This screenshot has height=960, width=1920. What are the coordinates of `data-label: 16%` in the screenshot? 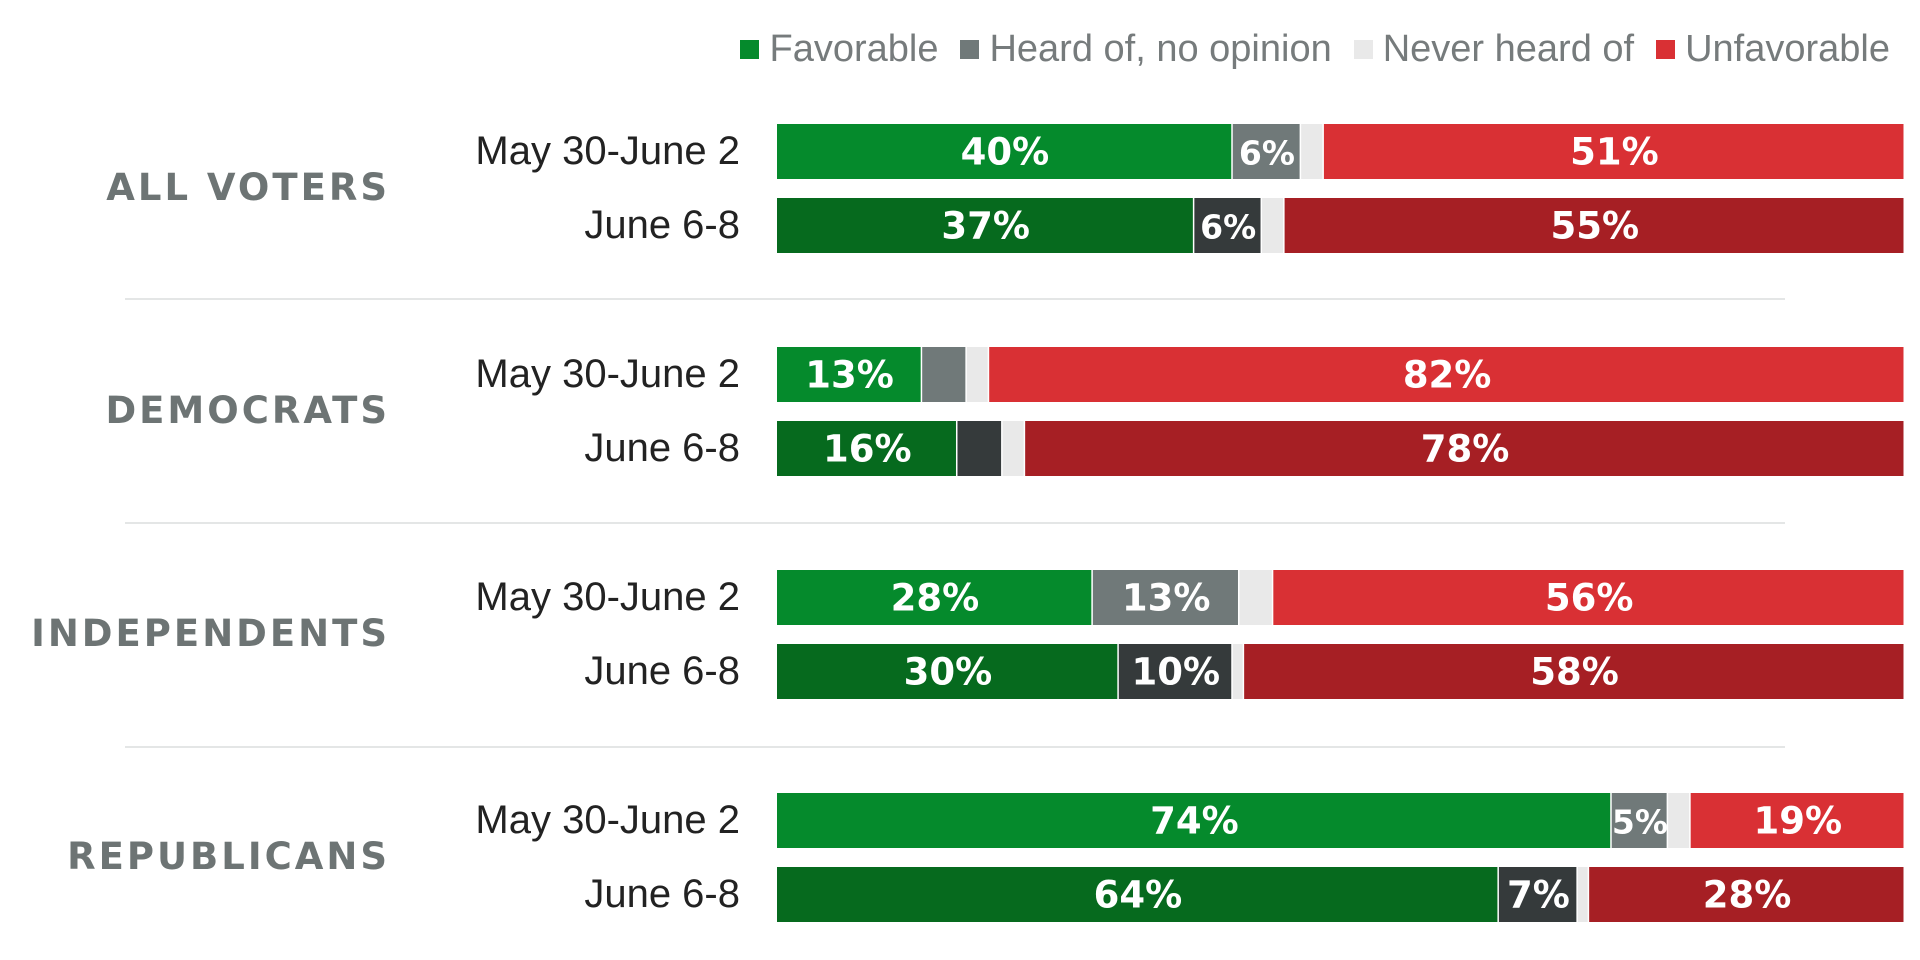 It's located at (867, 449).